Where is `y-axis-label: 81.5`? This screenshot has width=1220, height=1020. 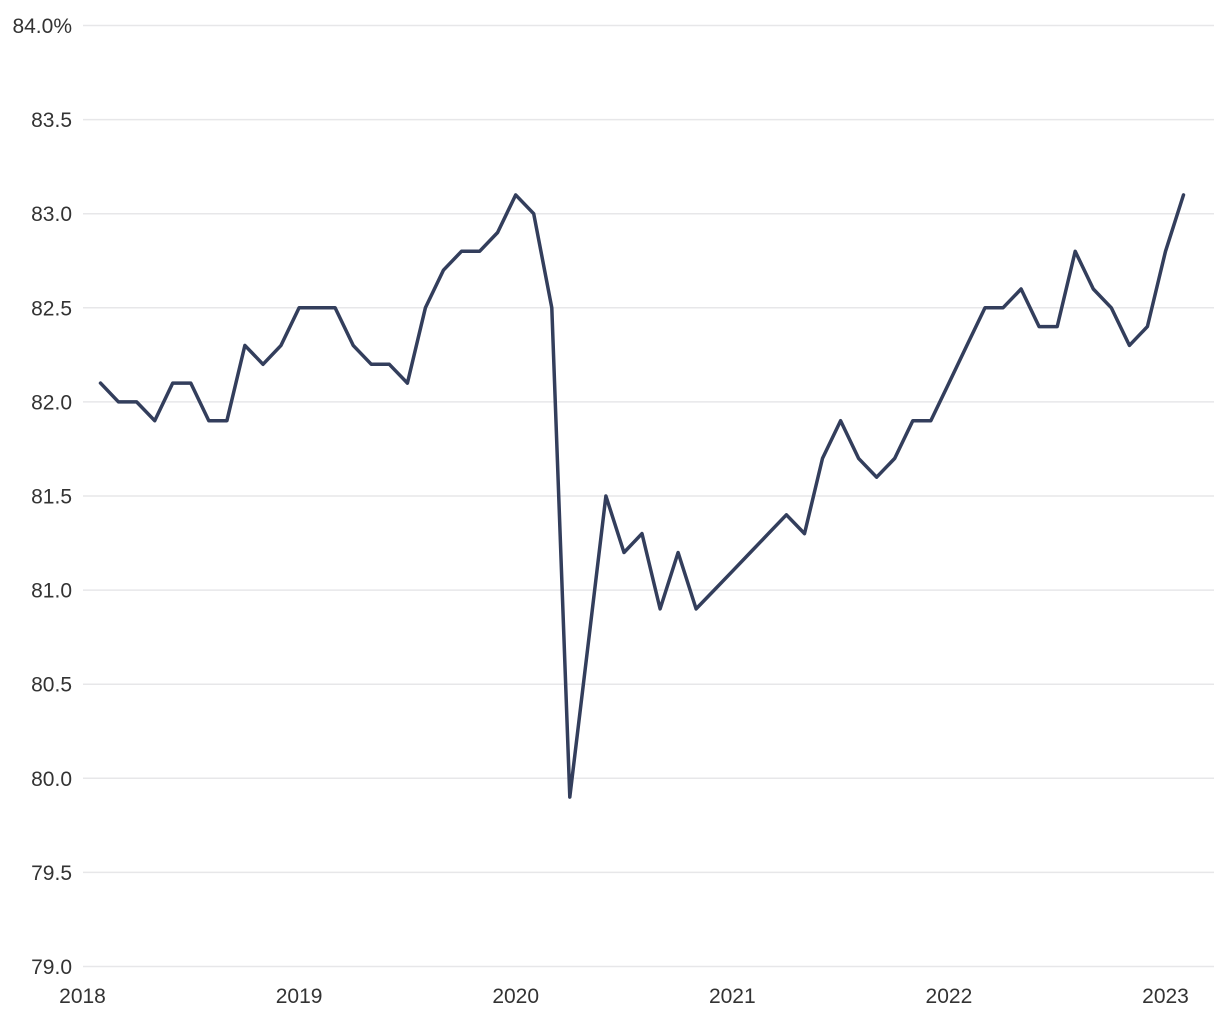
y-axis-label: 81.5 is located at coordinates (51, 497).